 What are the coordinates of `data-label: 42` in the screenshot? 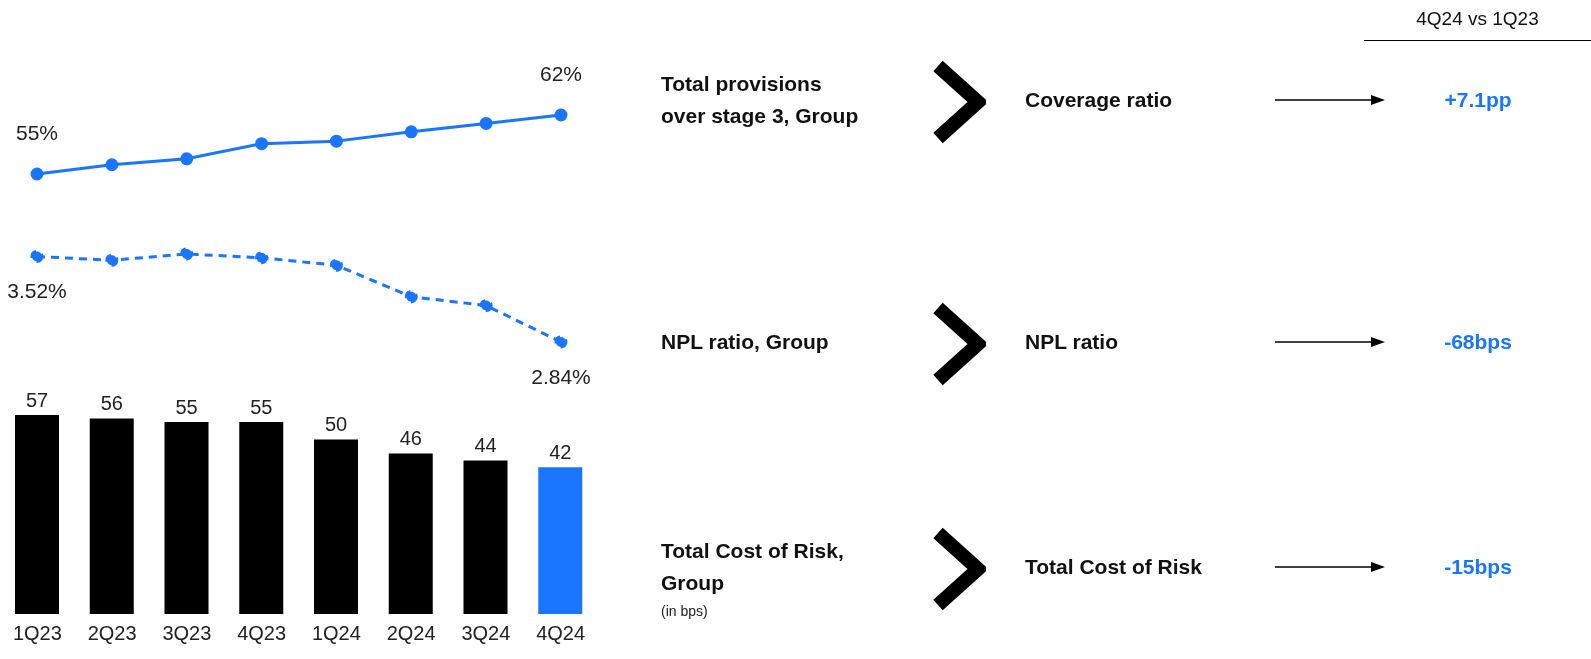 It's located at (560, 452).